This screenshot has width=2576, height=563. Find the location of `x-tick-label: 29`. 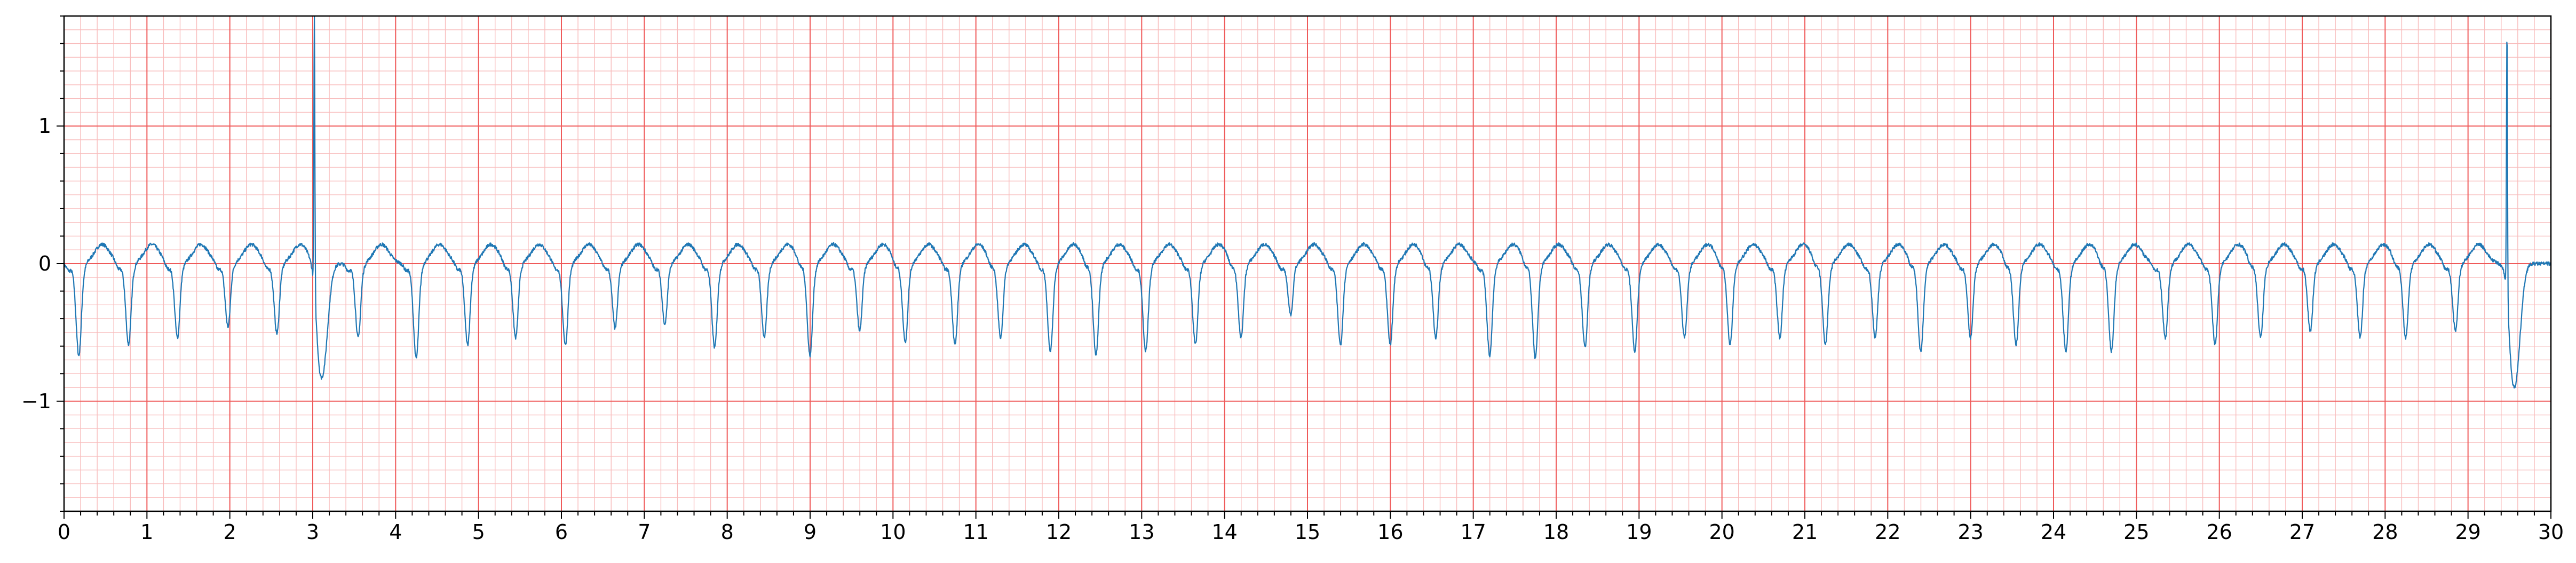

x-tick-label: 29 is located at coordinates (2467, 532).